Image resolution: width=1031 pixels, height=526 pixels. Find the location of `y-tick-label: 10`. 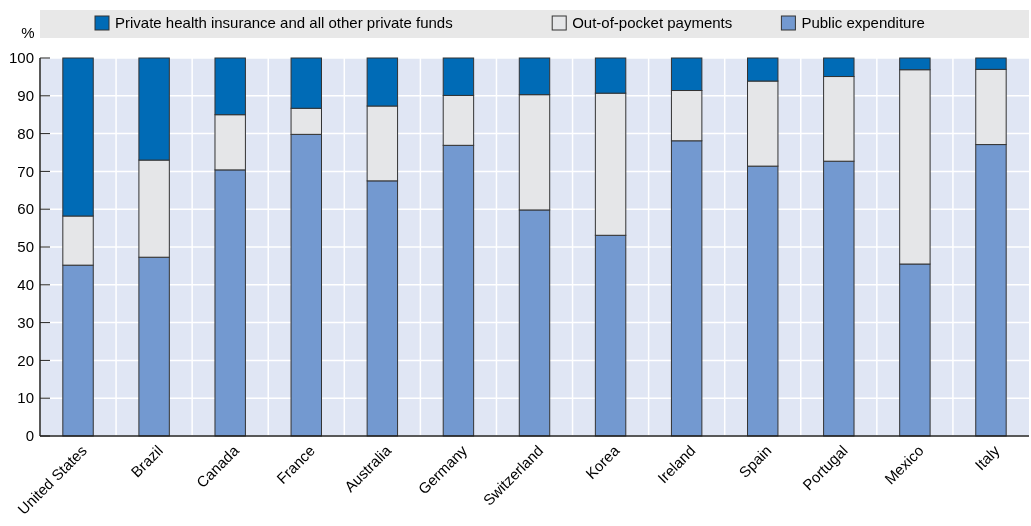

y-tick-label: 10 is located at coordinates (25, 398).